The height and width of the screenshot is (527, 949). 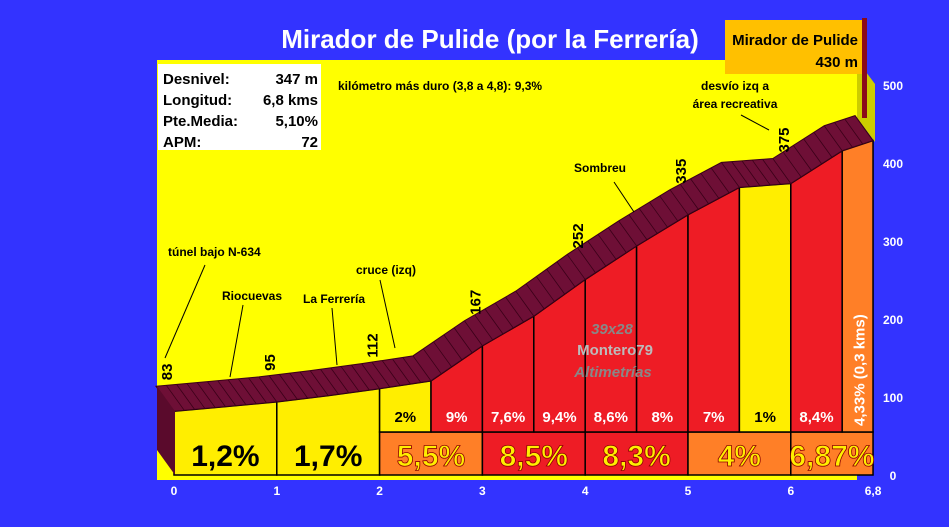 I want to click on stat-value: 5,10%, so click(x=296, y=121).